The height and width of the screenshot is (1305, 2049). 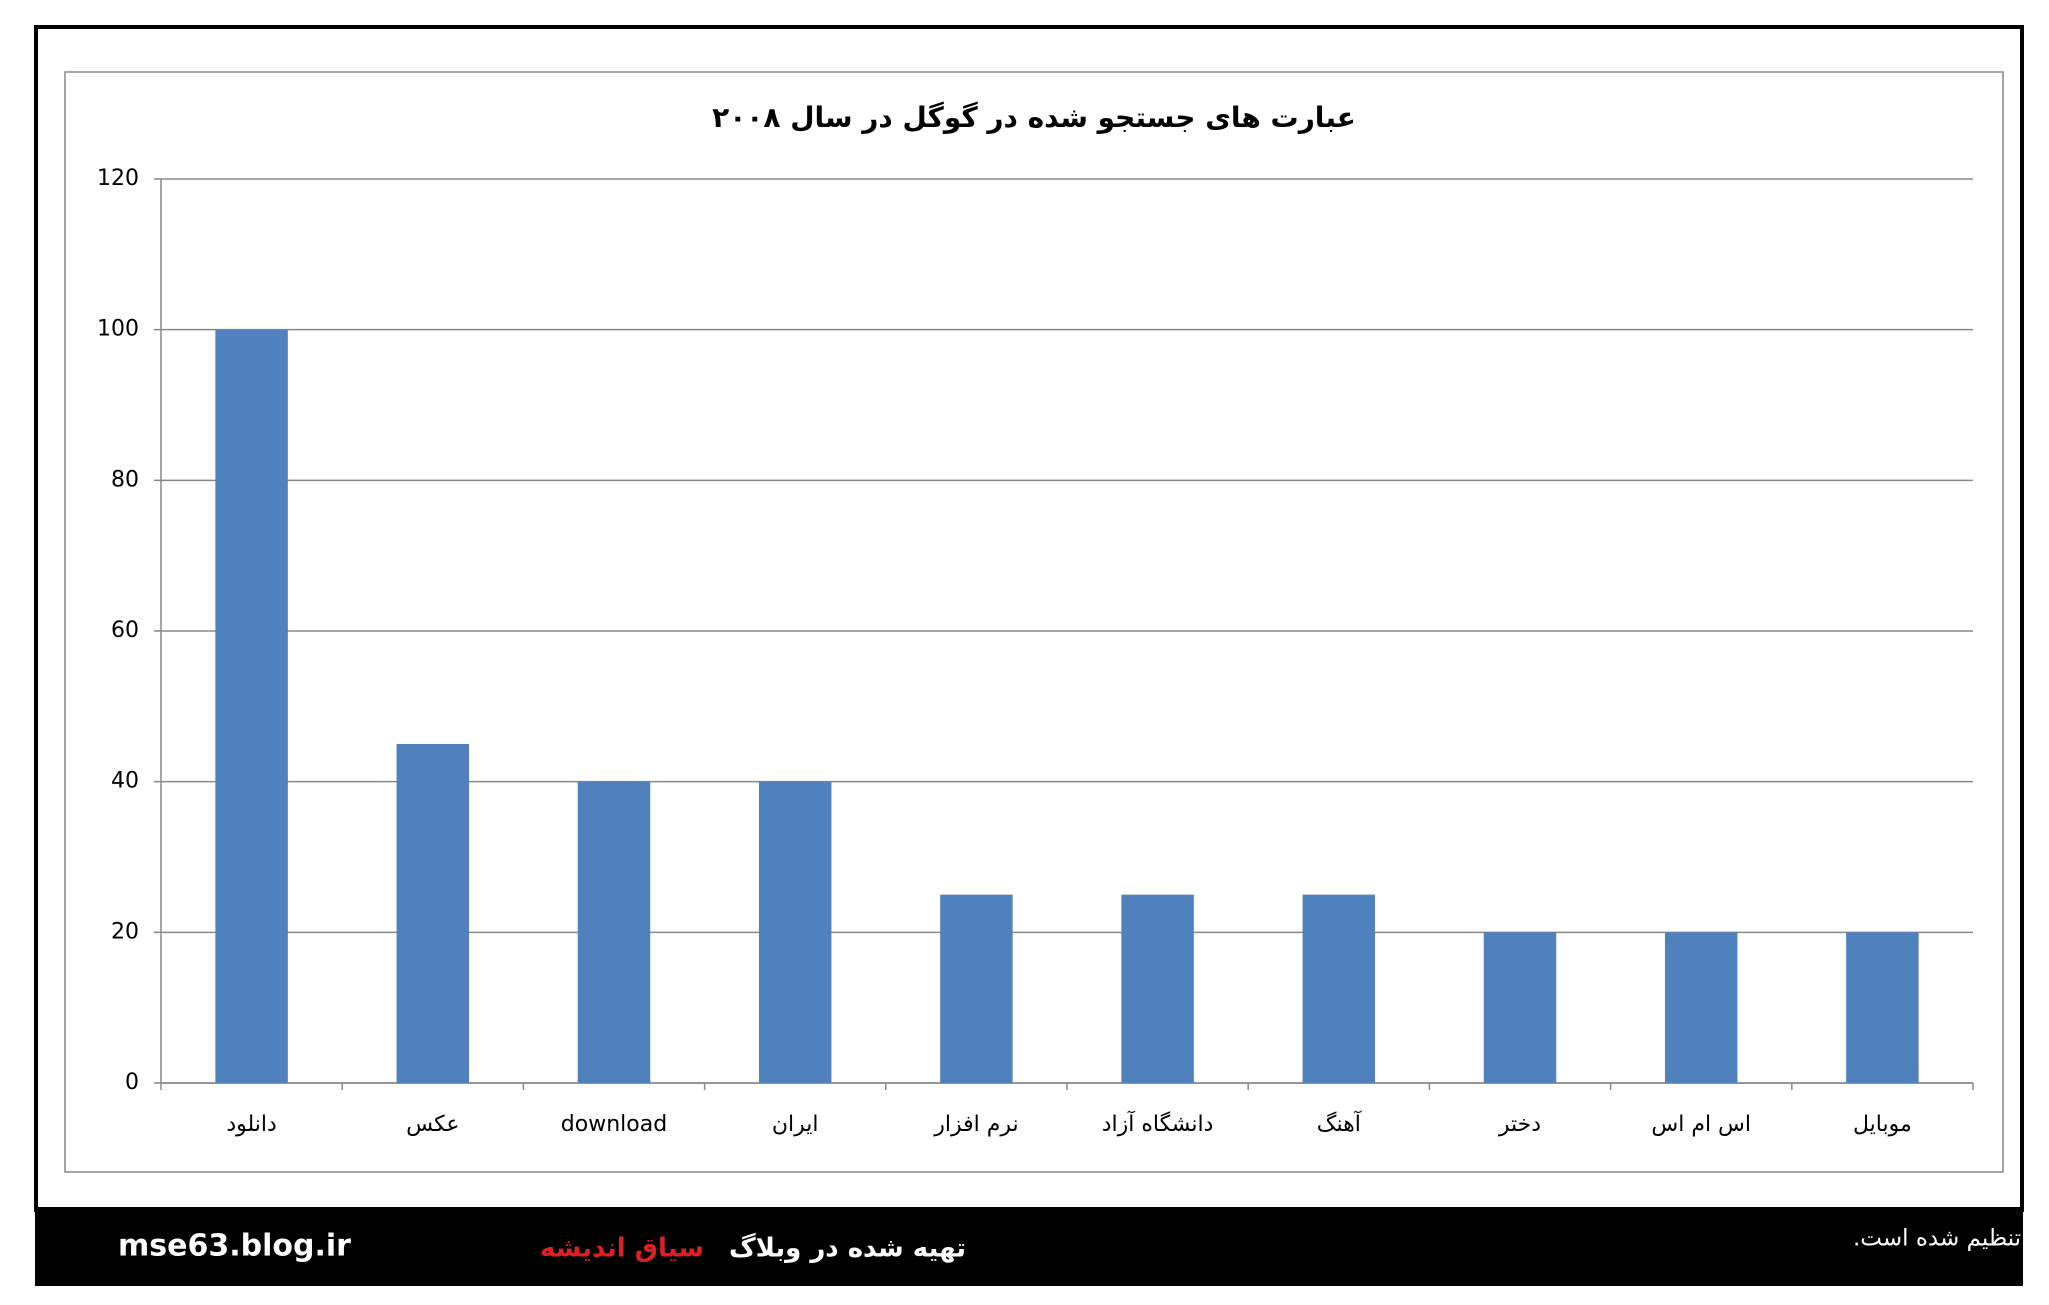 I want to click on footer-bar, so click(x=1029, y=1246).